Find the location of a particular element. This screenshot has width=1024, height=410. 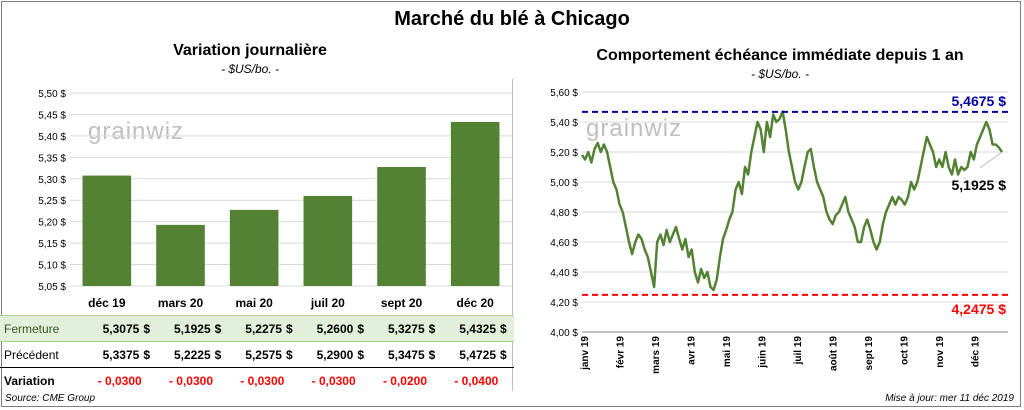

table-cell: 5,3375 is located at coordinates (115, 354).